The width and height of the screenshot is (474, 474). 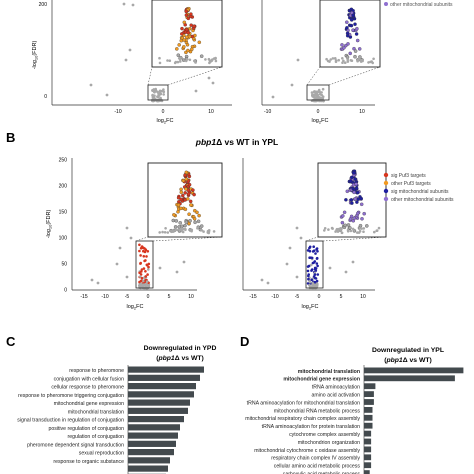 What do you see at coordinates (127, 297) in the screenshot?
I see `xtick: -5` at bounding box center [127, 297].